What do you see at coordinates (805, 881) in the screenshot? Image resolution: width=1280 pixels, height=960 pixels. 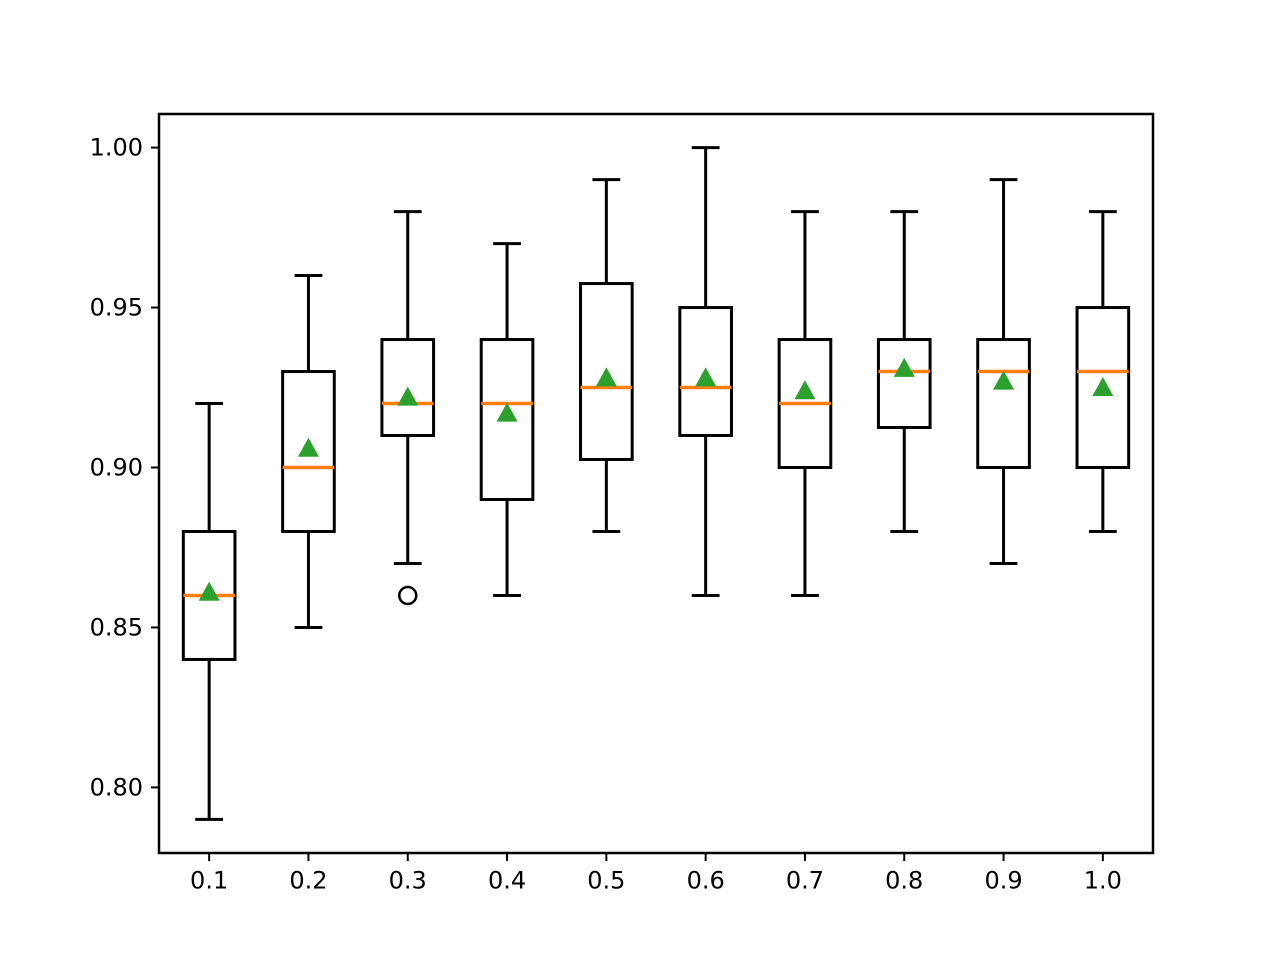 I see `x-tick-label: 0.7` at bounding box center [805, 881].